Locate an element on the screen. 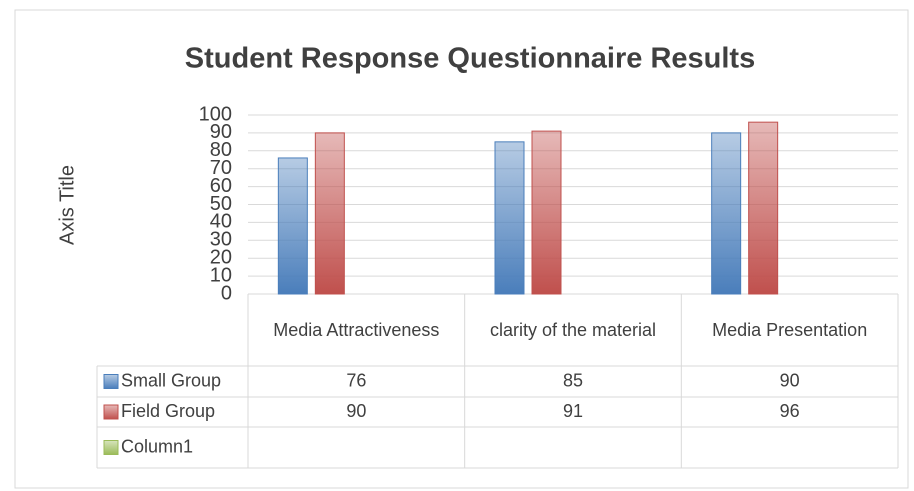  category-cell: Media Presentation is located at coordinates (790, 329).